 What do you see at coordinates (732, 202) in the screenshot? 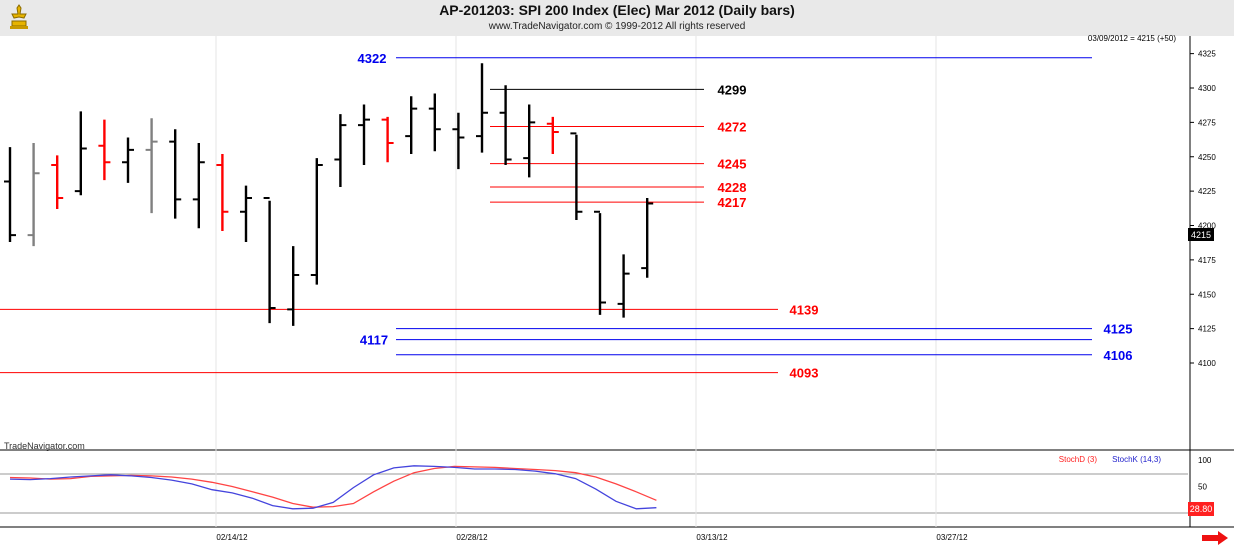
I see `level-label: 4217` at bounding box center [732, 202].